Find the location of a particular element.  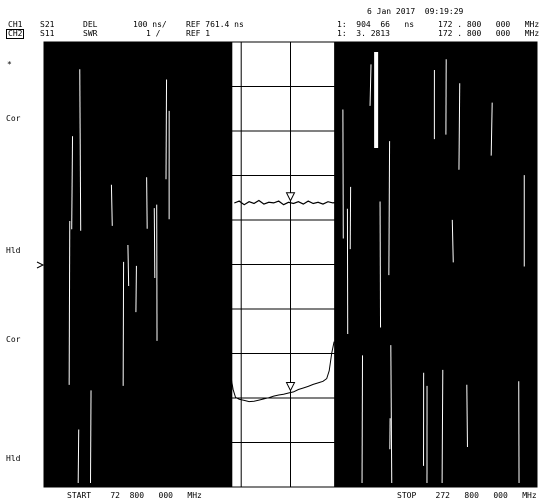

side-label-hold-2: Hld is located at coordinates (13, 458).